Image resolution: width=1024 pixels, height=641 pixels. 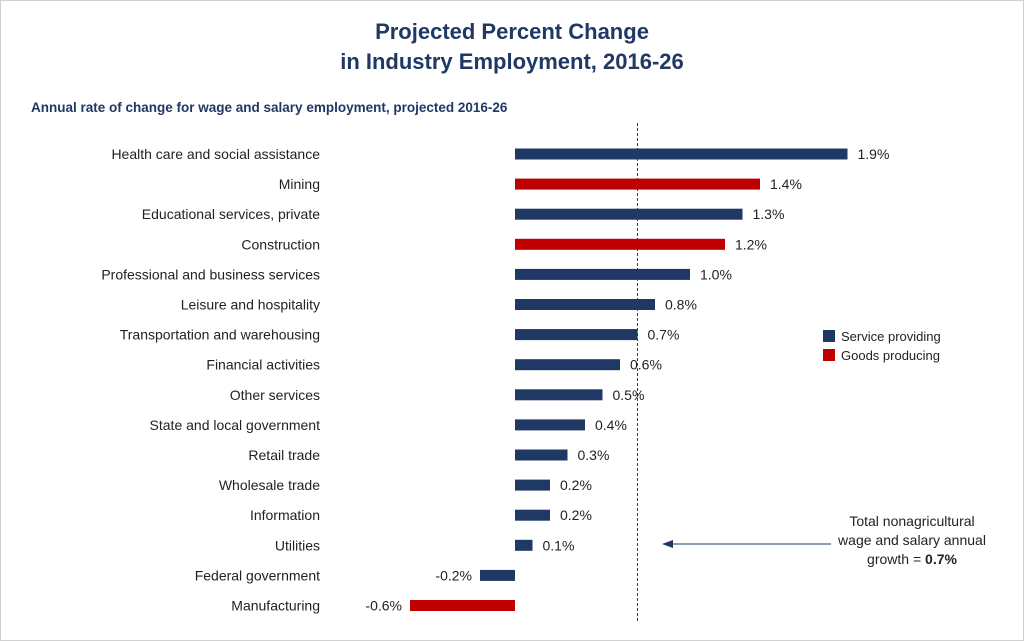 I want to click on category-label: Other services, so click(x=275, y=395).